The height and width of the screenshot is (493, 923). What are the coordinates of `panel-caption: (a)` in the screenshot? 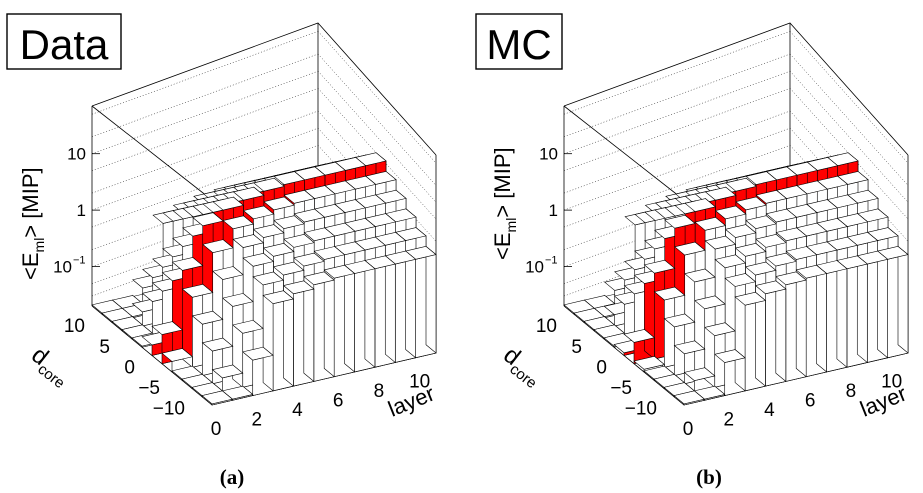 It's located at (232, 477).